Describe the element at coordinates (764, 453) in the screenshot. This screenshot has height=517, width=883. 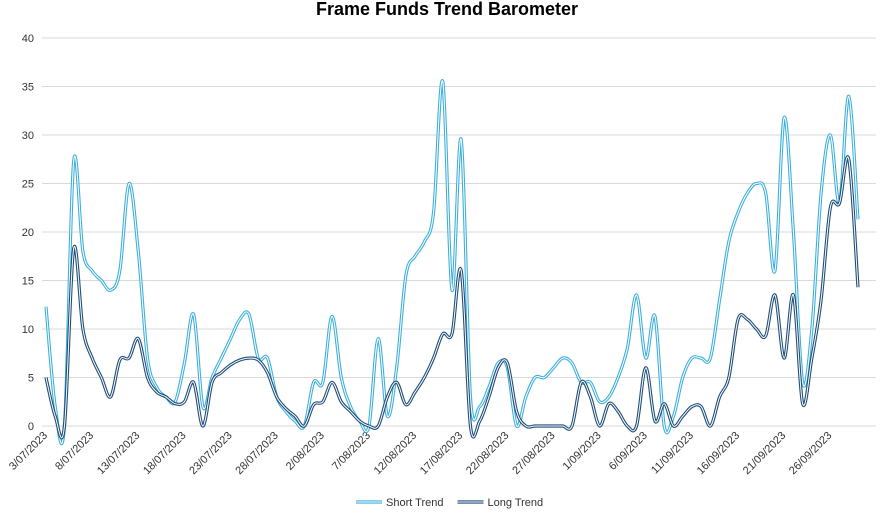
I see `x-tick-label: 21/09/2023` at that location.